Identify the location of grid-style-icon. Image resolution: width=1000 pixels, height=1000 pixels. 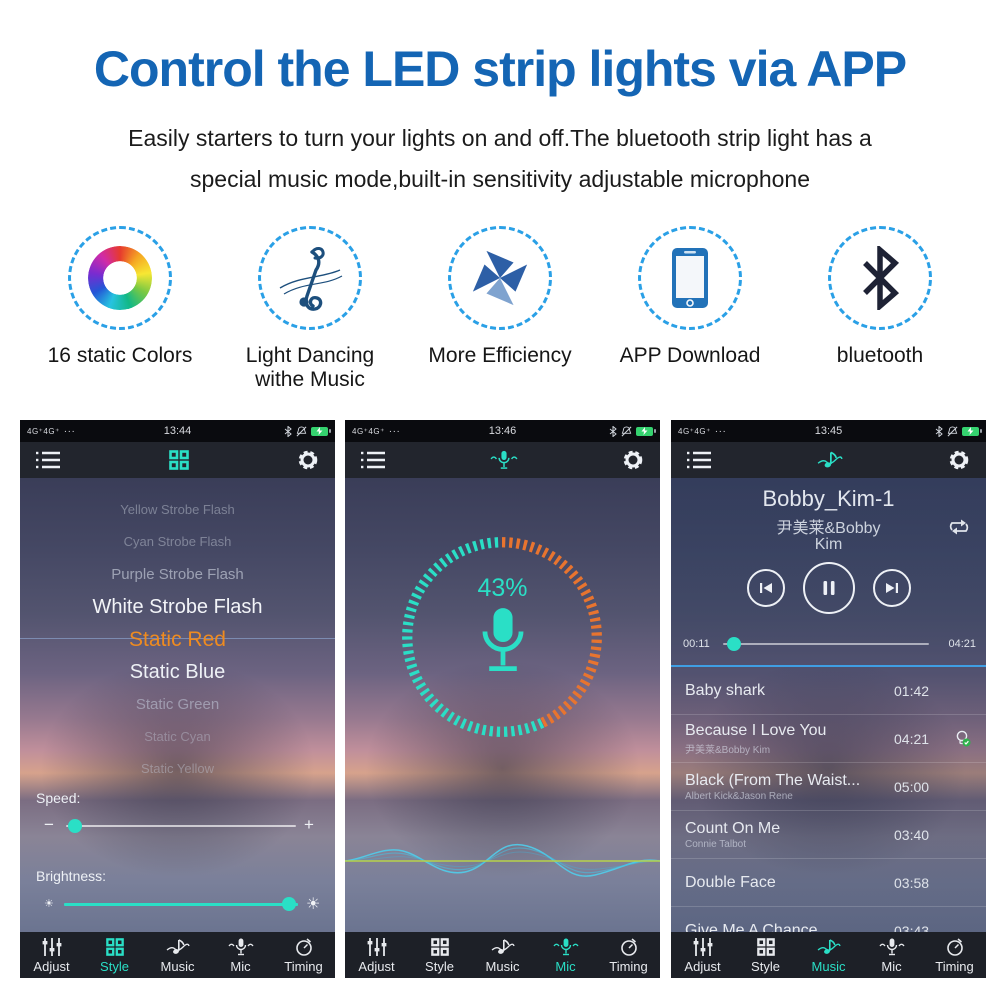
(178, 460).